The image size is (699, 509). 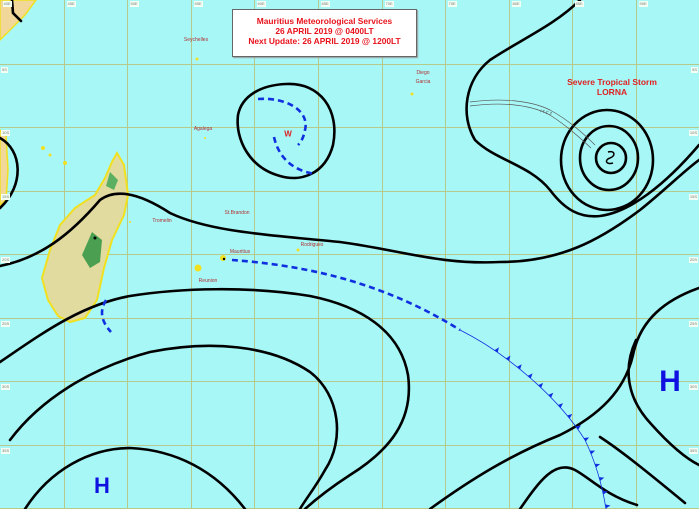 I want to click on longitude-label: 65E, so click(x=325, y=4).